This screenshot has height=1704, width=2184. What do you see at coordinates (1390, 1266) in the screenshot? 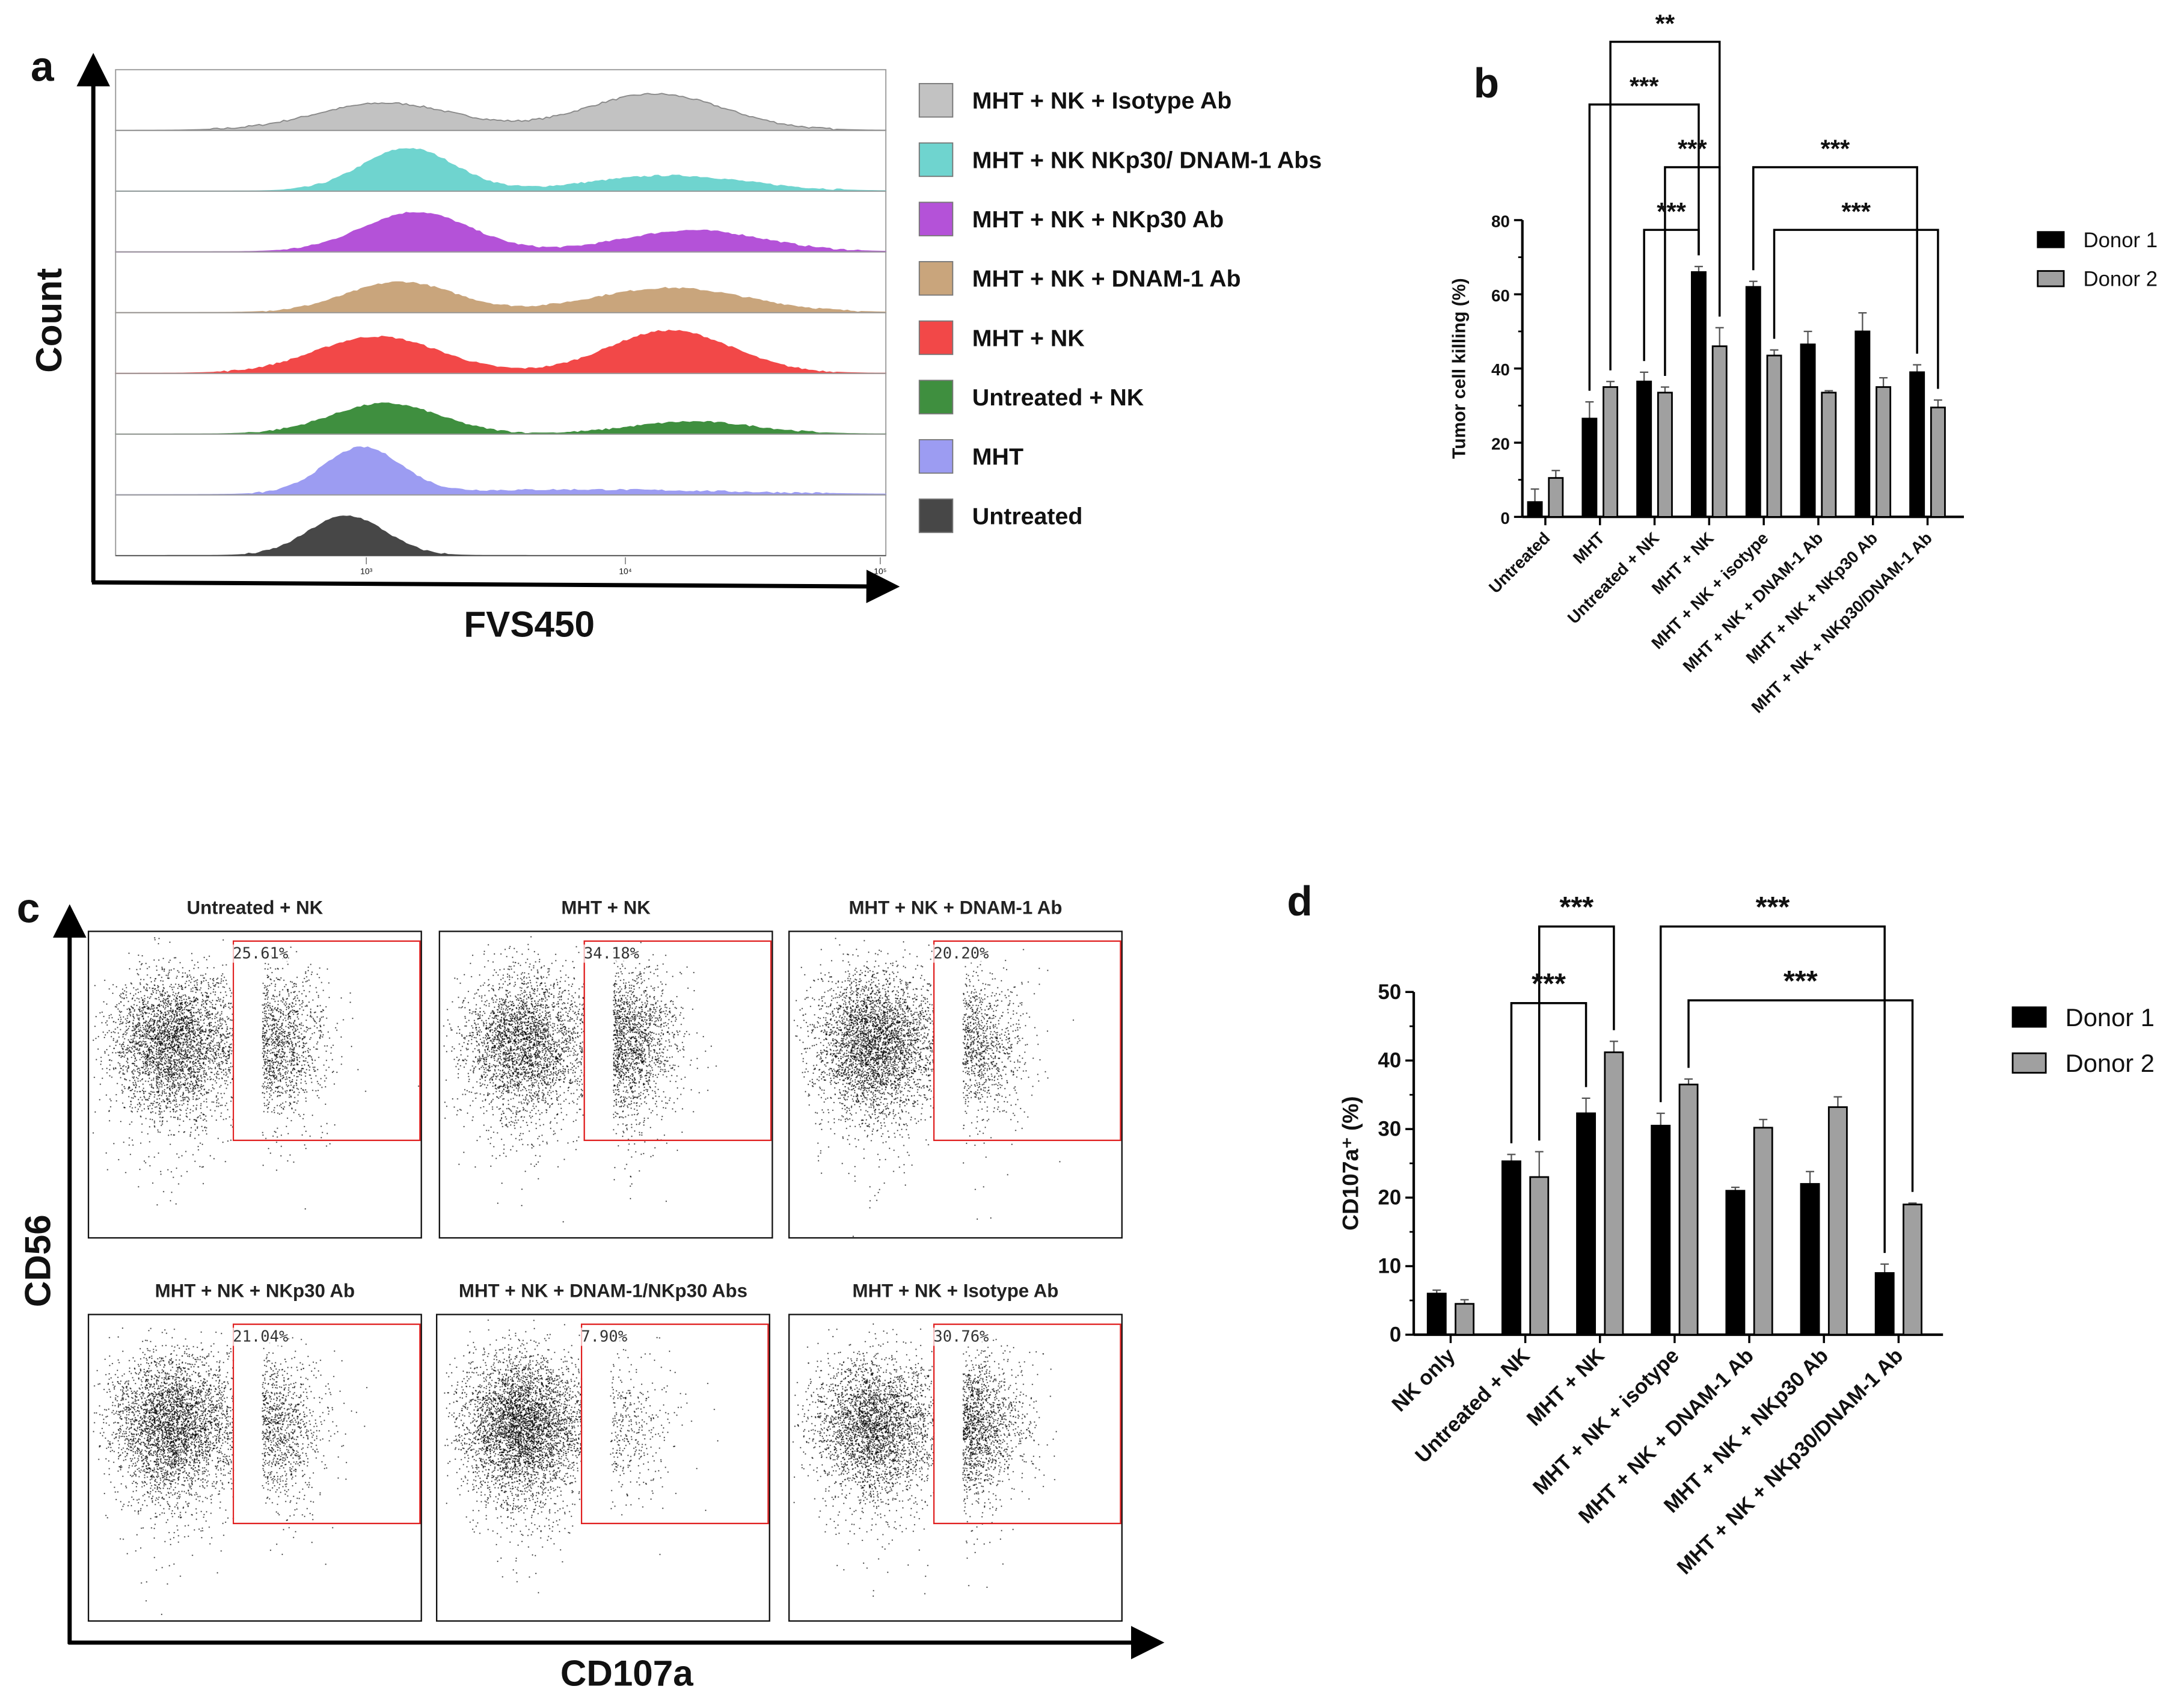
I see `y-tick-label: 10` at bounding box center [1390, 1266].